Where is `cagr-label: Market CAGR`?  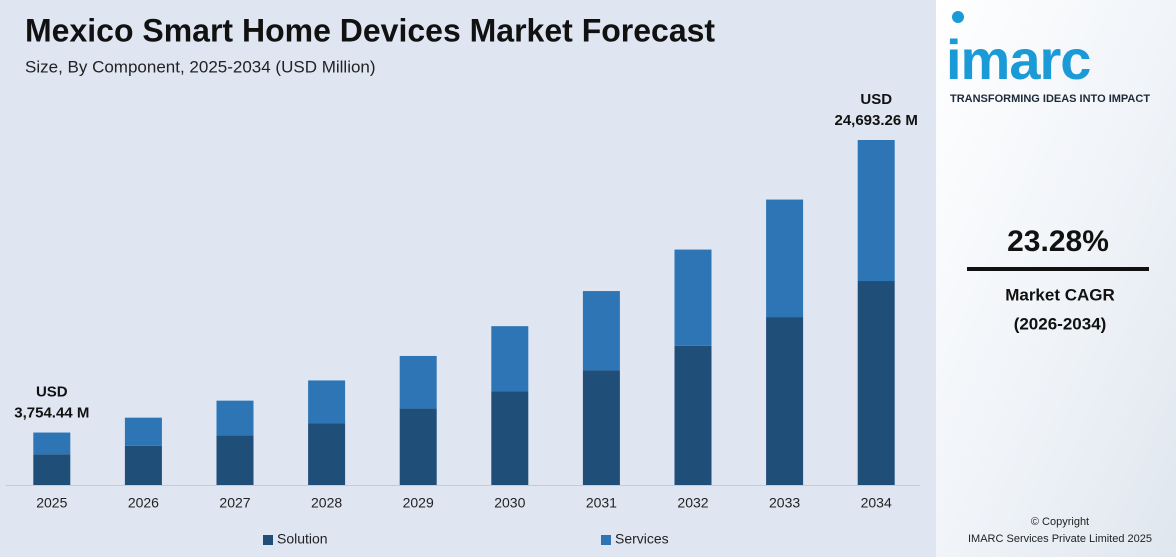
cagr-label: Market CAGR is located at coordinates (1060, 294).